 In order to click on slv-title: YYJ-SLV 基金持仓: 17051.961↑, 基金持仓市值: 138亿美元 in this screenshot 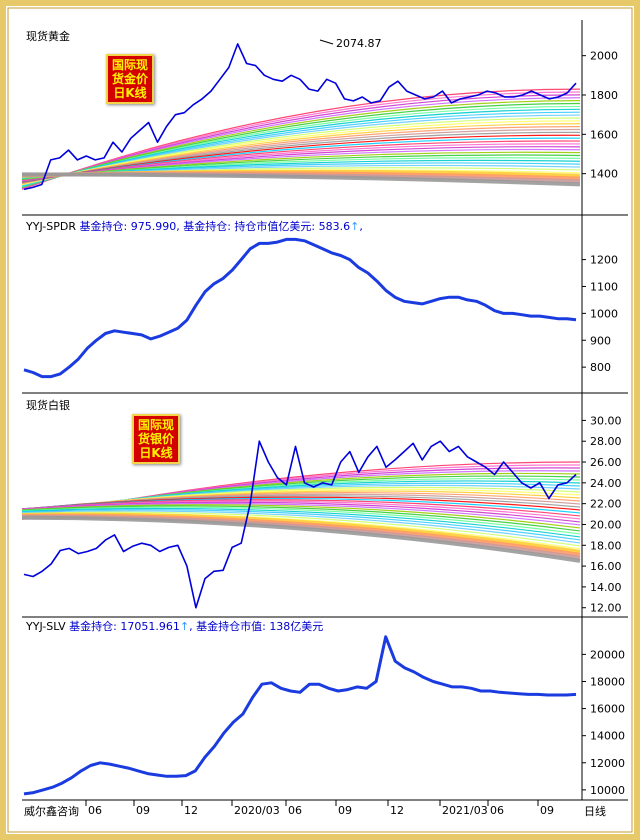, I will do `click(175, 626)`.